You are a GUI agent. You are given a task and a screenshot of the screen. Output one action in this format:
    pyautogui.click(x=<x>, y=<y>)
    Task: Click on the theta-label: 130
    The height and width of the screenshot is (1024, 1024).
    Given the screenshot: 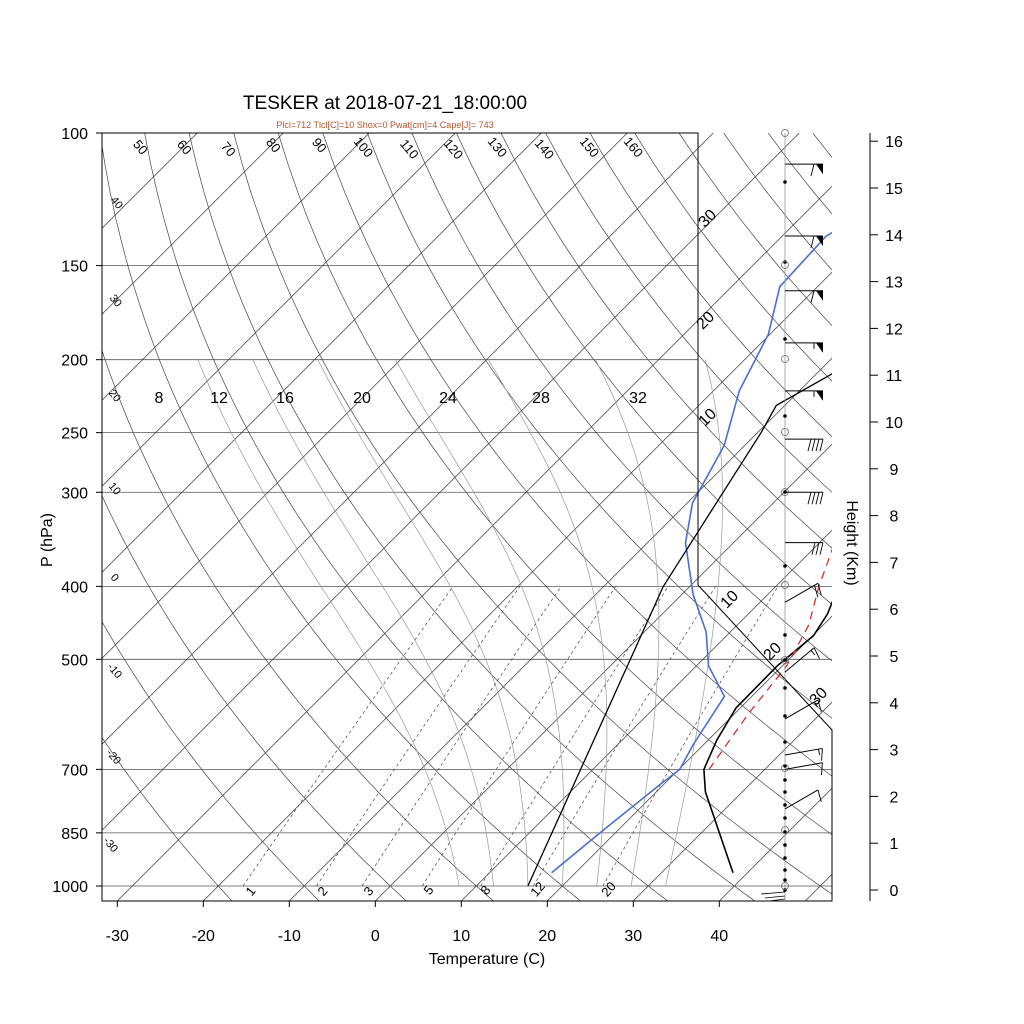 What is the action you would take?
    pyautogui.click(x=497, y=147)
    